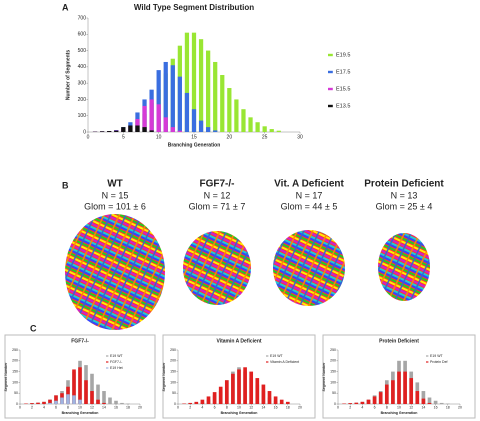  Describe the element at coordinates (265, 137) in the screenshot. I see `x-tick-label: 25` at that location.